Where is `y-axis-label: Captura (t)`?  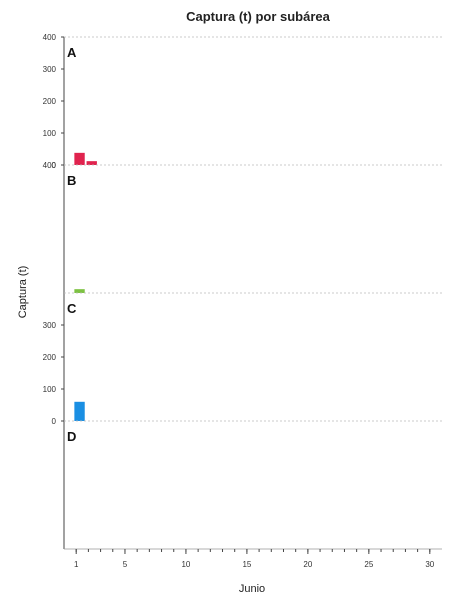 y-axis-label: Captura (t) is located at coordinates (23, 292).